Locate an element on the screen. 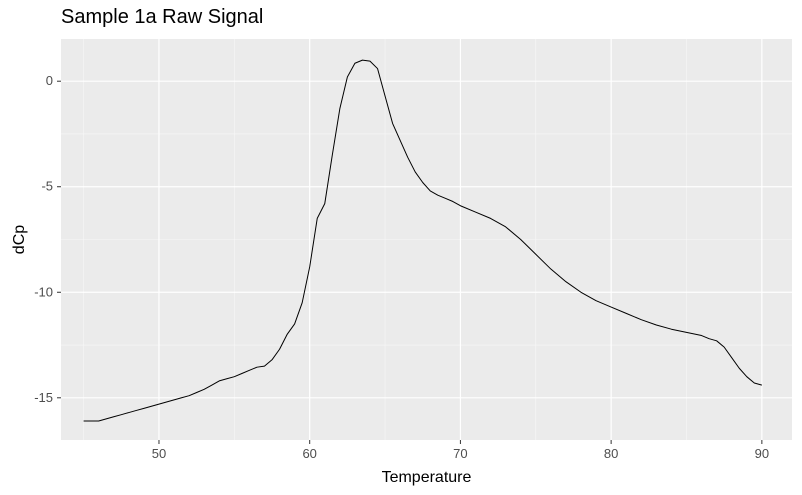 The height and width of the screenshot is (495, 802). y-axis-title: dCp is located at coordinates (19, 239).